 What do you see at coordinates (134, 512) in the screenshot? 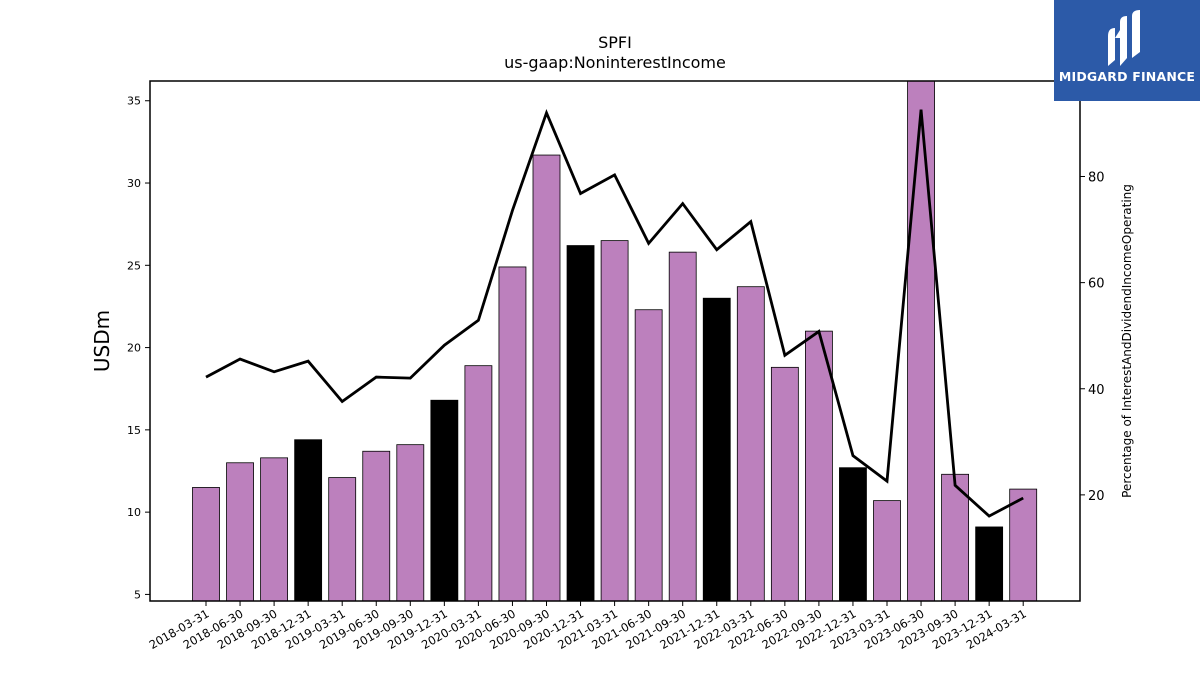
I see `y-tick-label: 10` at bounding box center [134, 512].